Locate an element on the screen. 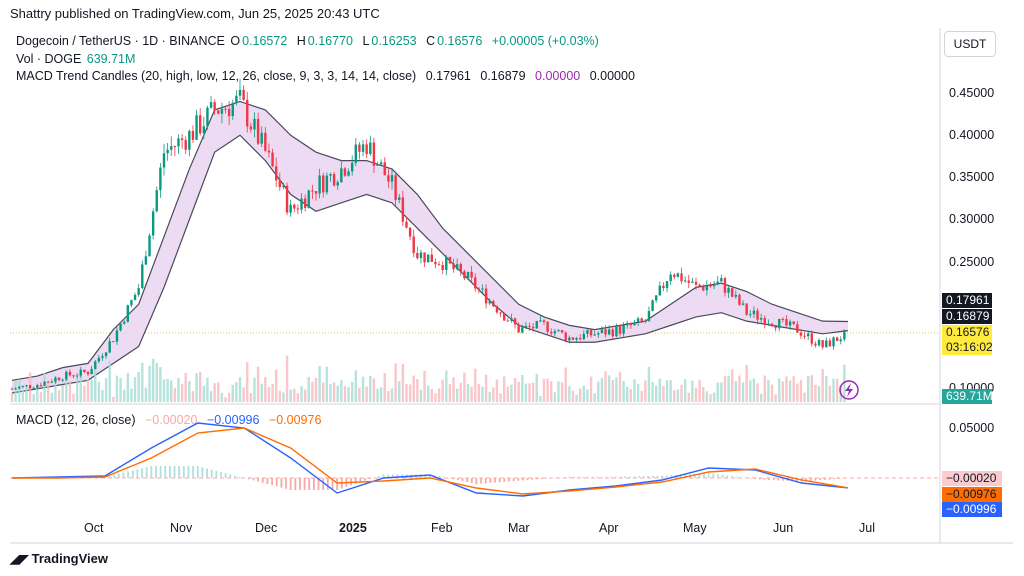  lightning-icon is located at coordinates (849, 390).